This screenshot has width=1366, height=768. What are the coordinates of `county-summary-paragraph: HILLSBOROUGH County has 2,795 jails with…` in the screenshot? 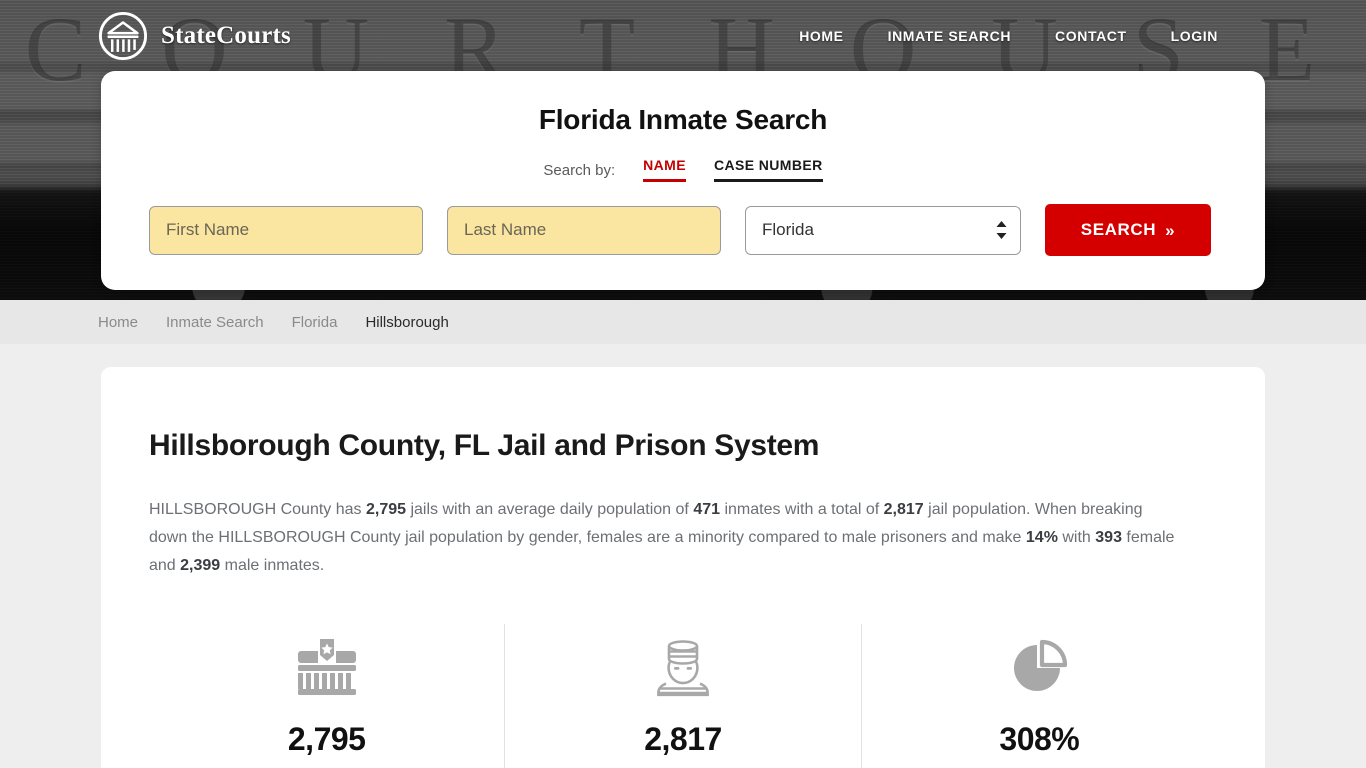 It's located at (666, 538).